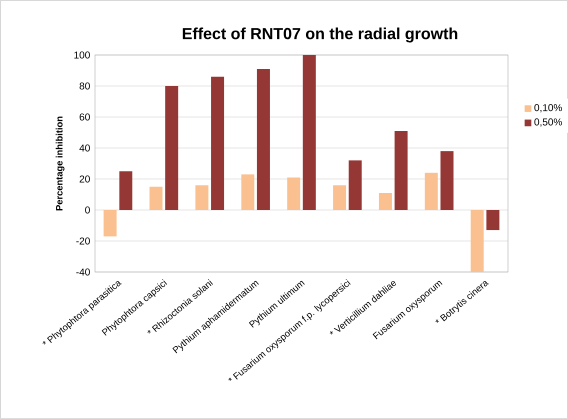  I want to click on y-tick-label: 20, so click(85, 179).